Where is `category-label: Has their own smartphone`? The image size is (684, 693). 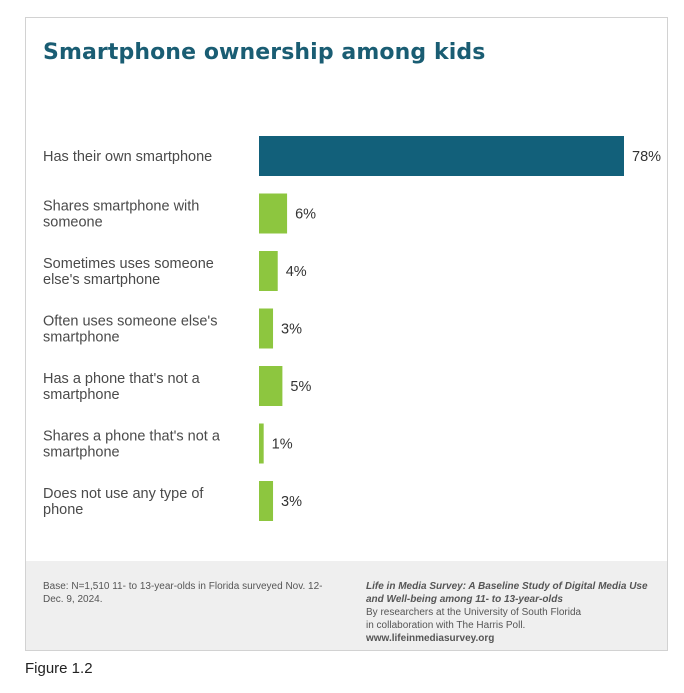
category-label: Has their own smartphone is located at coordinates (127, 157).